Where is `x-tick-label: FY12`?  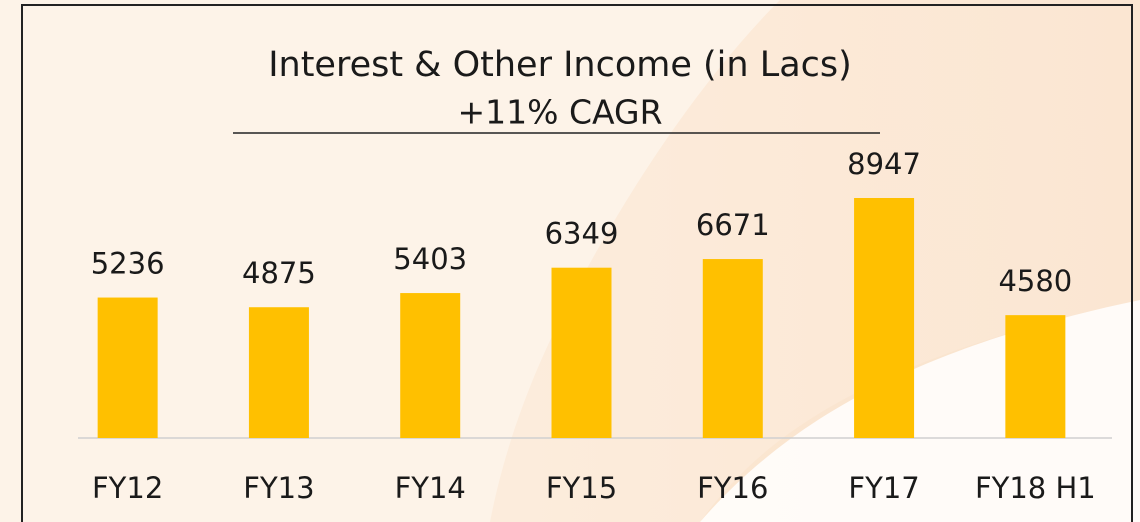
x-tick-label: FY12 is located at coordinates (127, 488).